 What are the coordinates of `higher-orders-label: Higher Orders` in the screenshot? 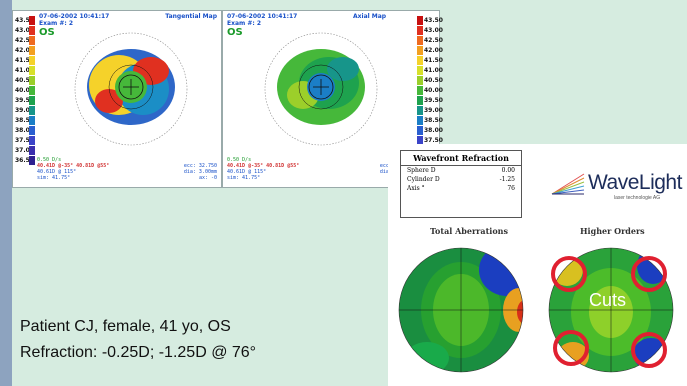 It's located at (612, 231).